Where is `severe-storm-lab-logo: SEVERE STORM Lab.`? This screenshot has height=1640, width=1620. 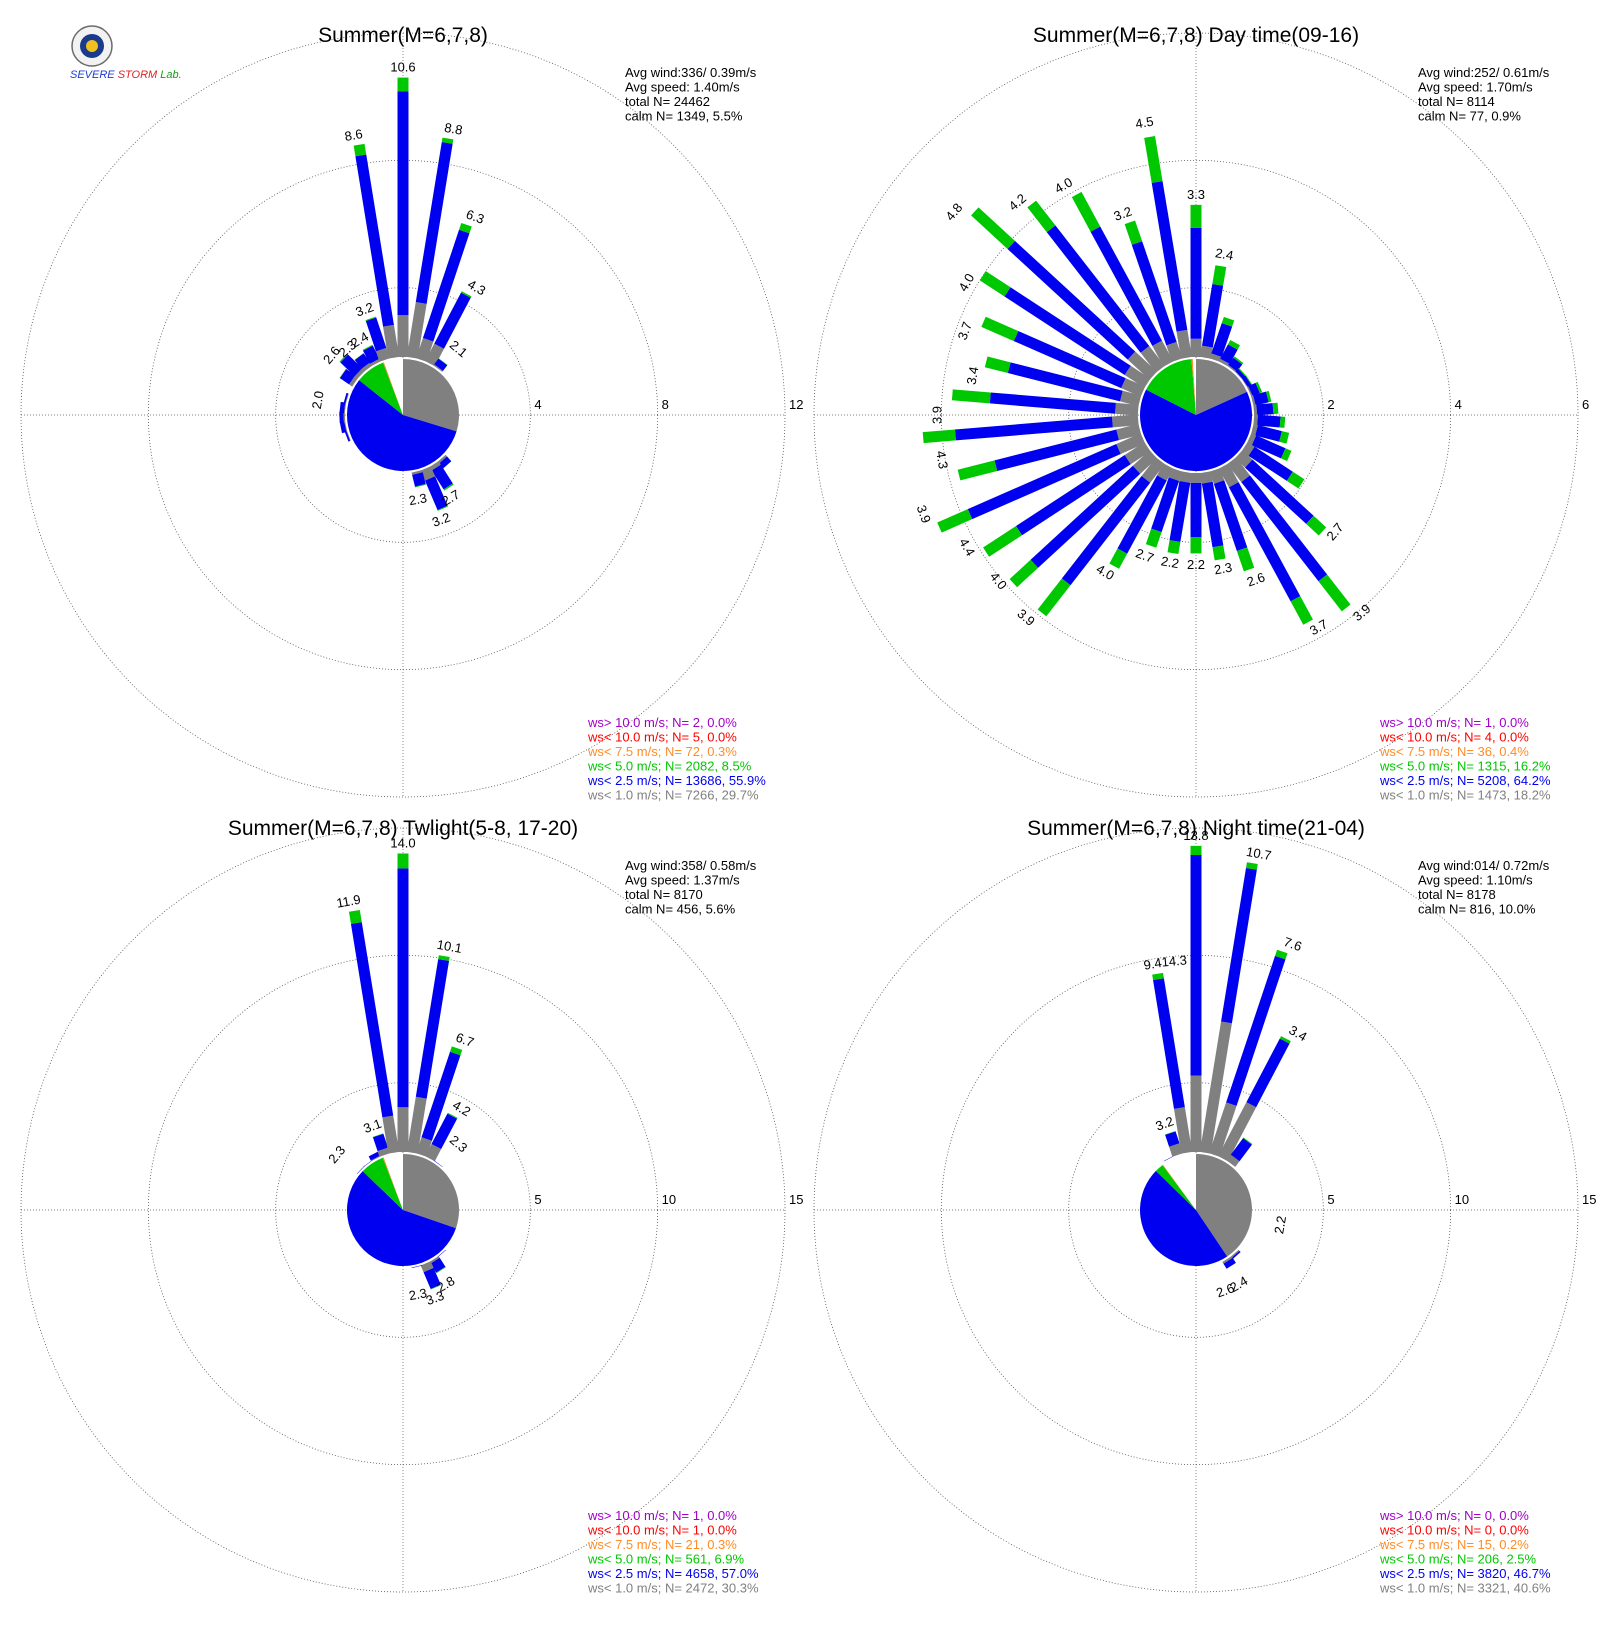 severe-storm-lab-logo: SEVERE STORM Lab. is located at coordinates (126, 53).